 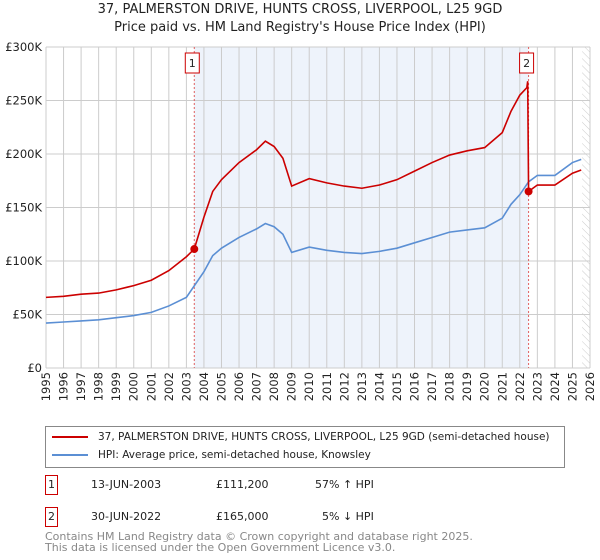 I want to click on x-tick-label: 2026, so click(x=590, y=386).